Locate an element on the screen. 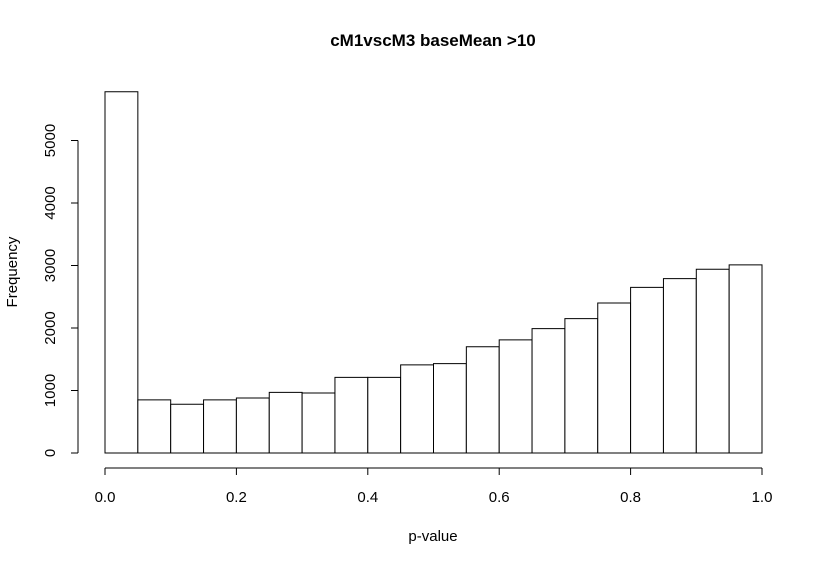 The height and width of the screenshot is (566, 829). y-tick-label: 2000 is located at coordinates (50, 327).